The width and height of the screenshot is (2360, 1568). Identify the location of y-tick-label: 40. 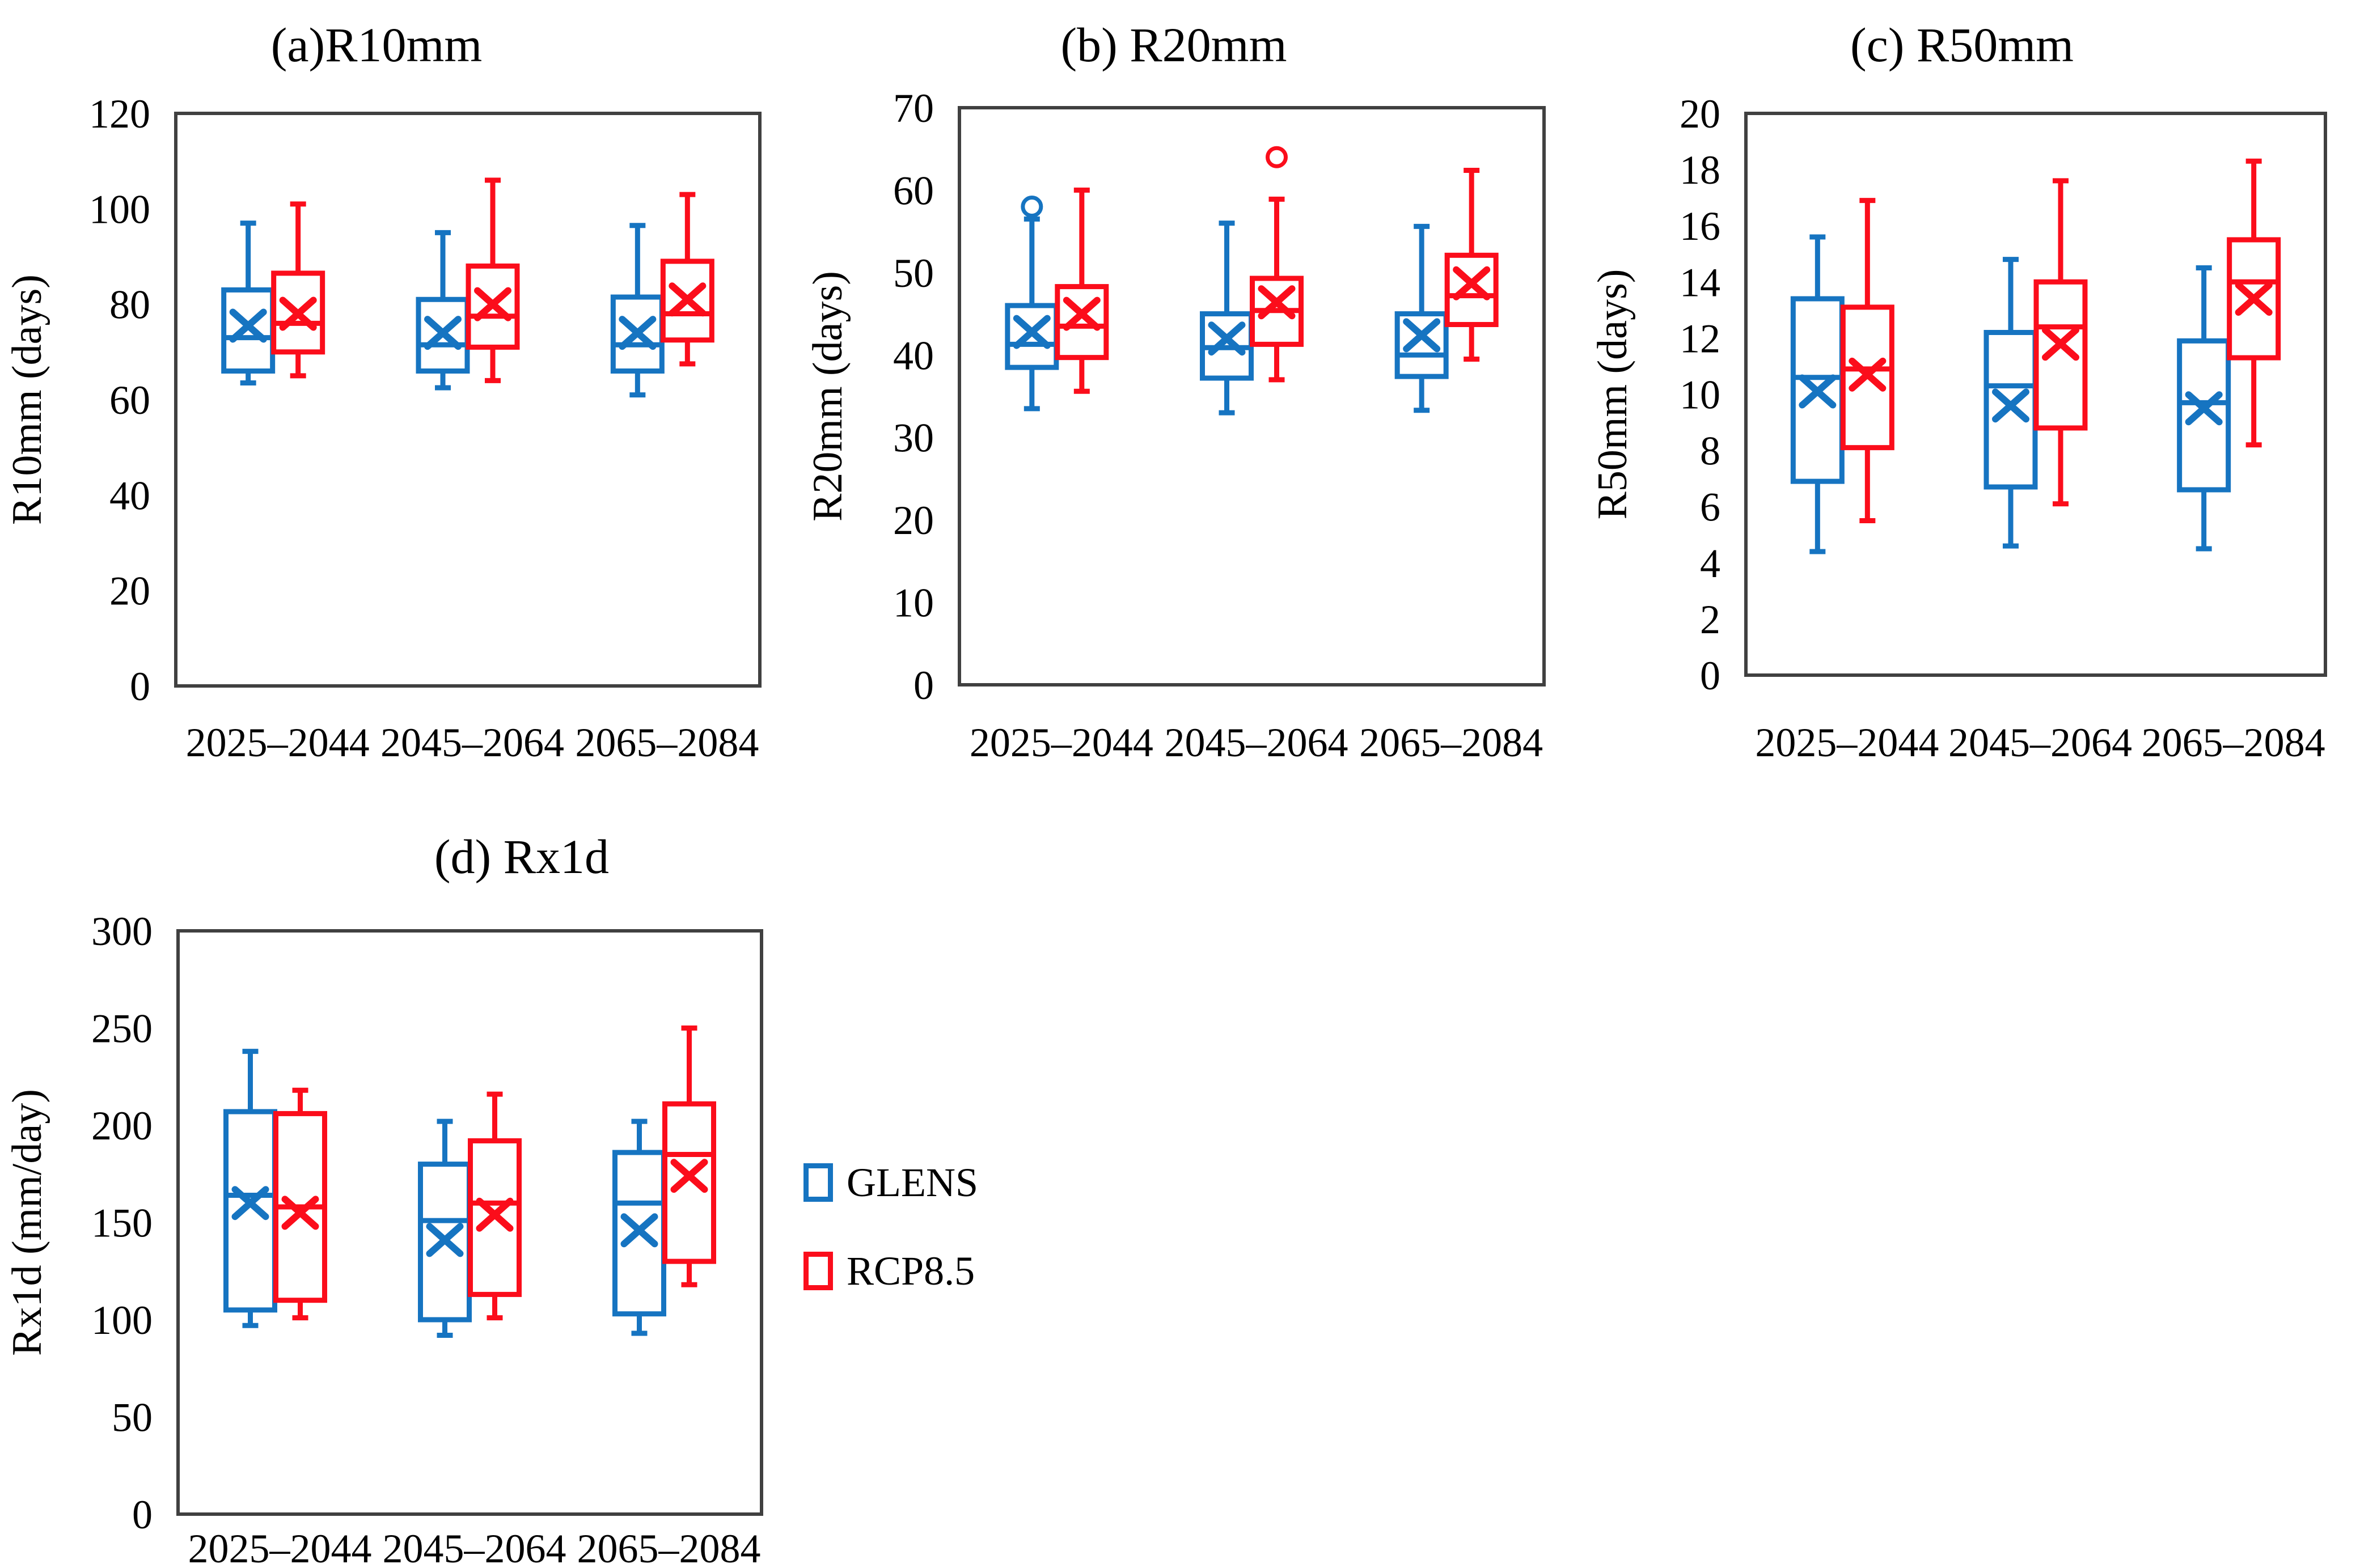
(914, 355).